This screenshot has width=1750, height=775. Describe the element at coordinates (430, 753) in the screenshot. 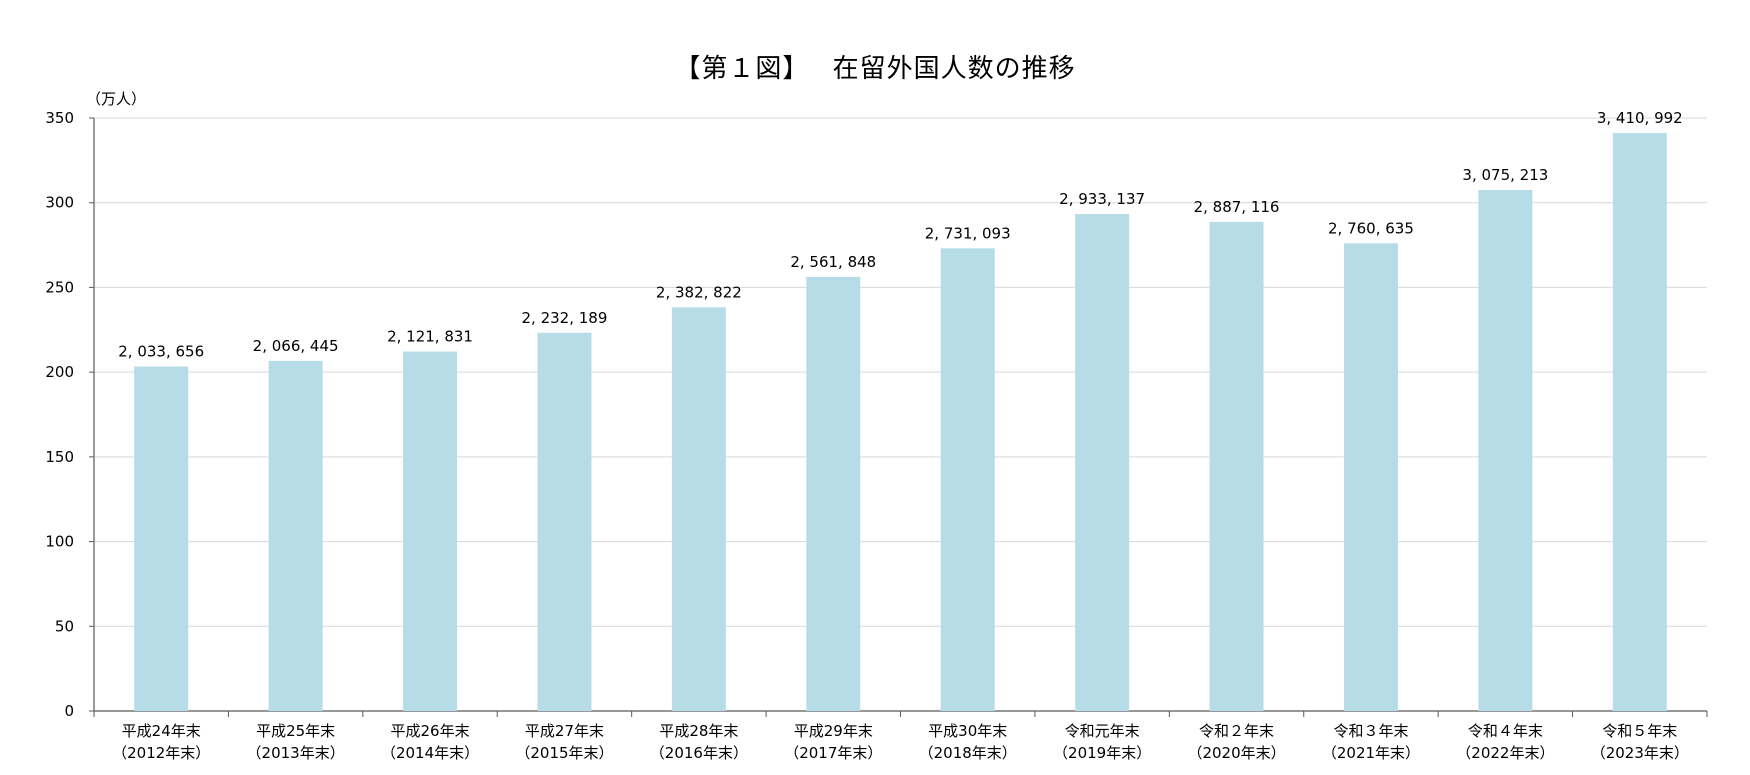

I see `x-category-year-label: （2014年末）` at that location.